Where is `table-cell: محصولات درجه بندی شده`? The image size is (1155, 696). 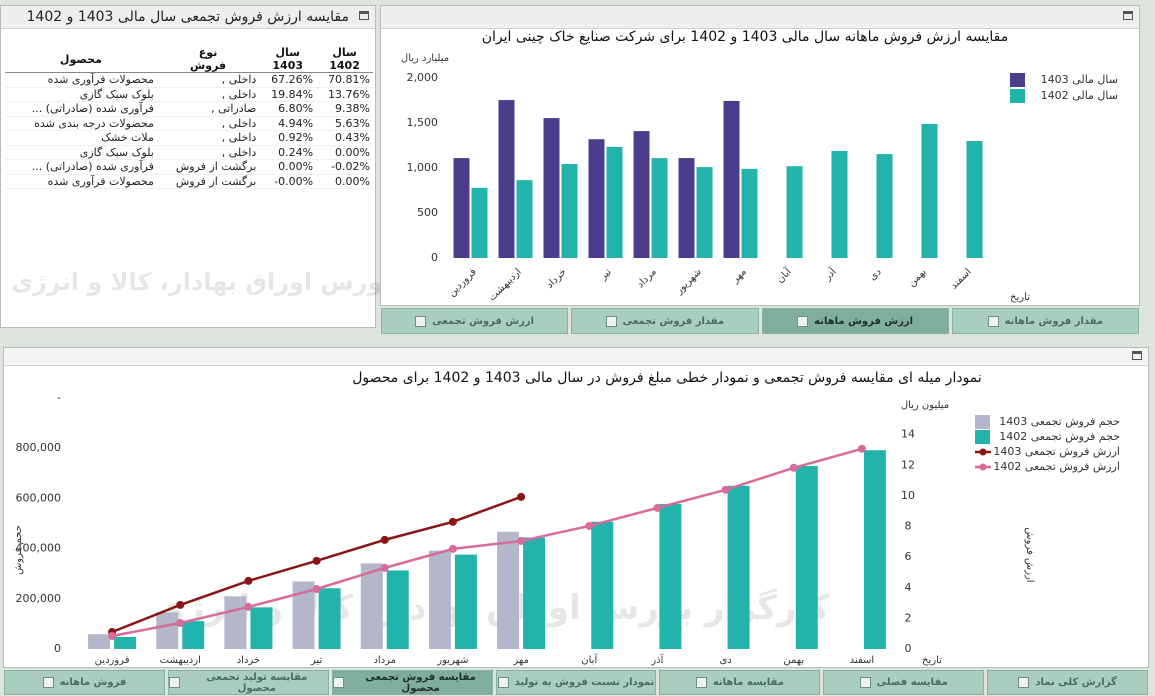 table-cell: محصولات درجه بندی شده is located at coordinates (81, 123).